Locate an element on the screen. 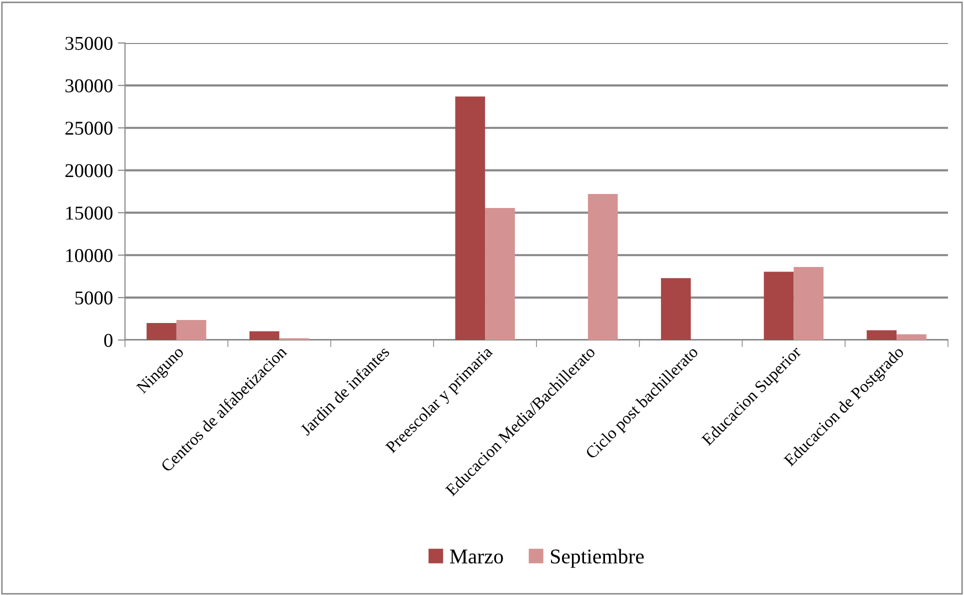 The width and height of the screenshot is (964, 595). y-tick-label: 15000 is located at coordinates (89, 213).